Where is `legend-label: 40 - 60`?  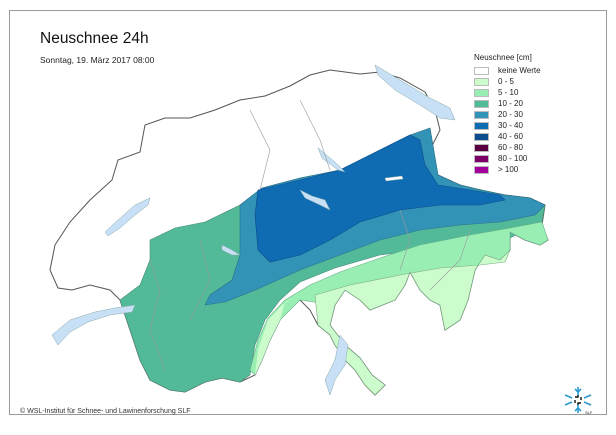
legend-label: 40 - 60 is located at coordinates (510, 136).